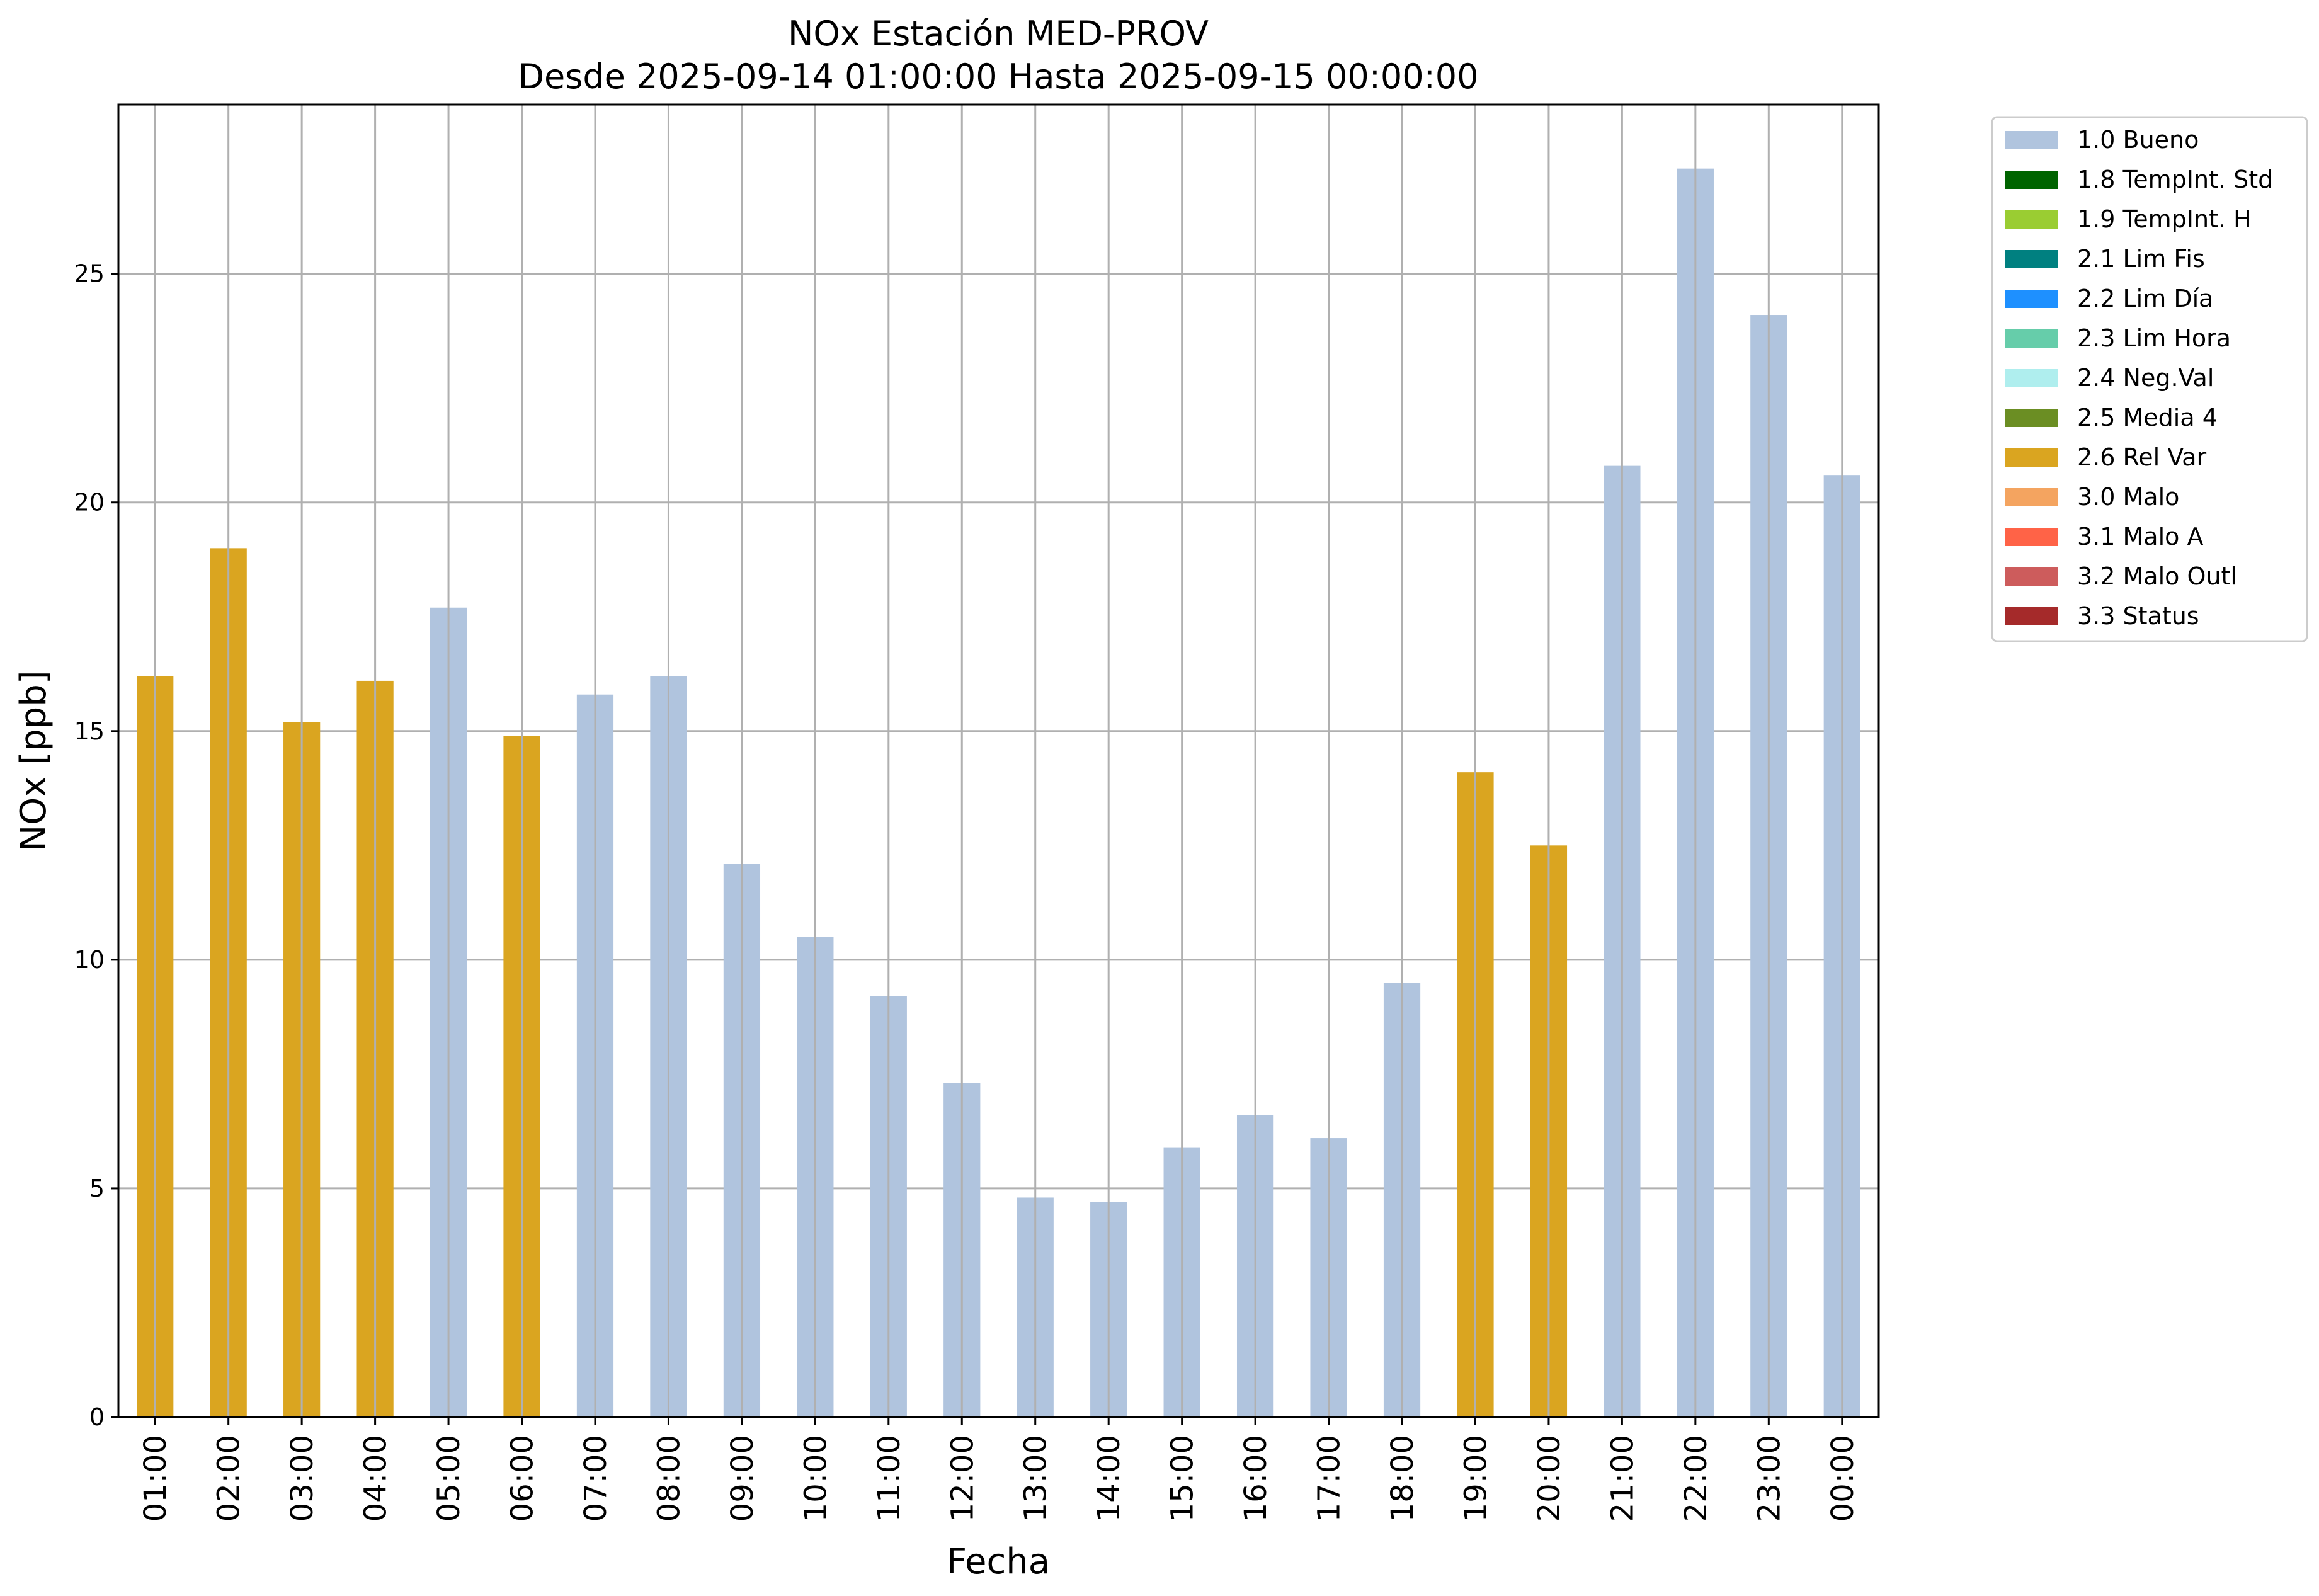 The width and height of the screenshot is (2319, 1596). What do you see at coordinates (1182, 1478) in the screenshot?
I see `x-tick-label: 15:00` at bounding box center [1182, 1478].